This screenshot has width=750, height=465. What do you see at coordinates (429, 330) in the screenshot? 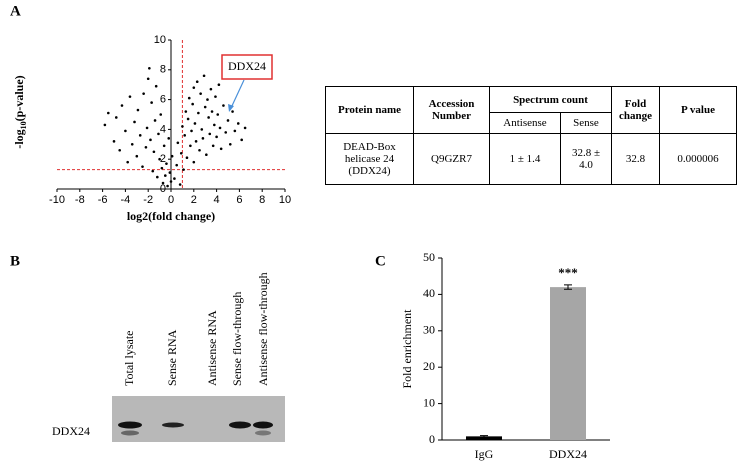
I see `y-tick-label: 30` at bounding box center [429, 330].